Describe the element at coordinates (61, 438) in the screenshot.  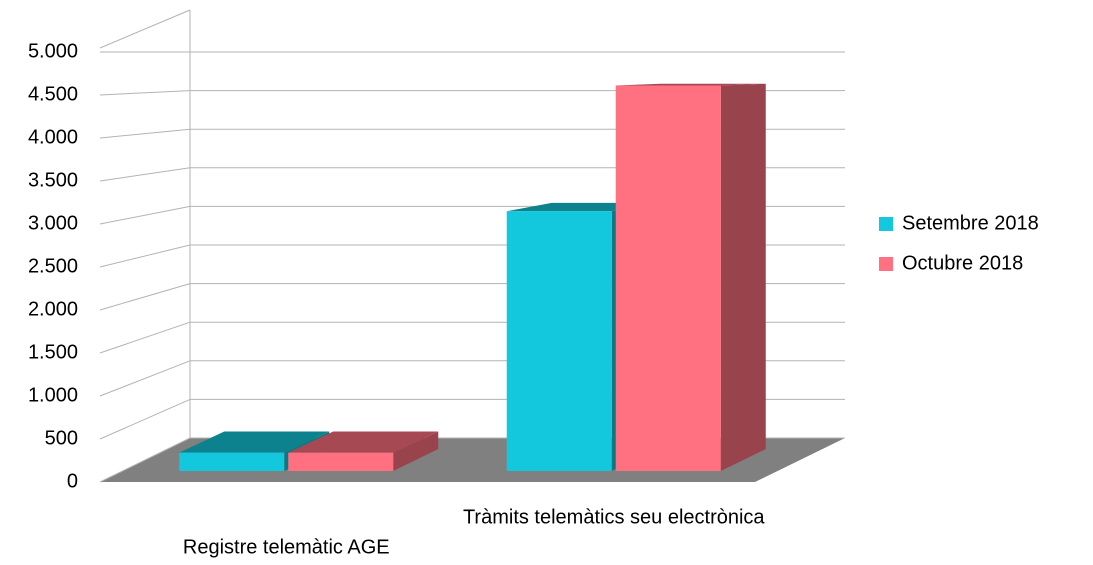
I see `y-tick-label: 500` at that location.